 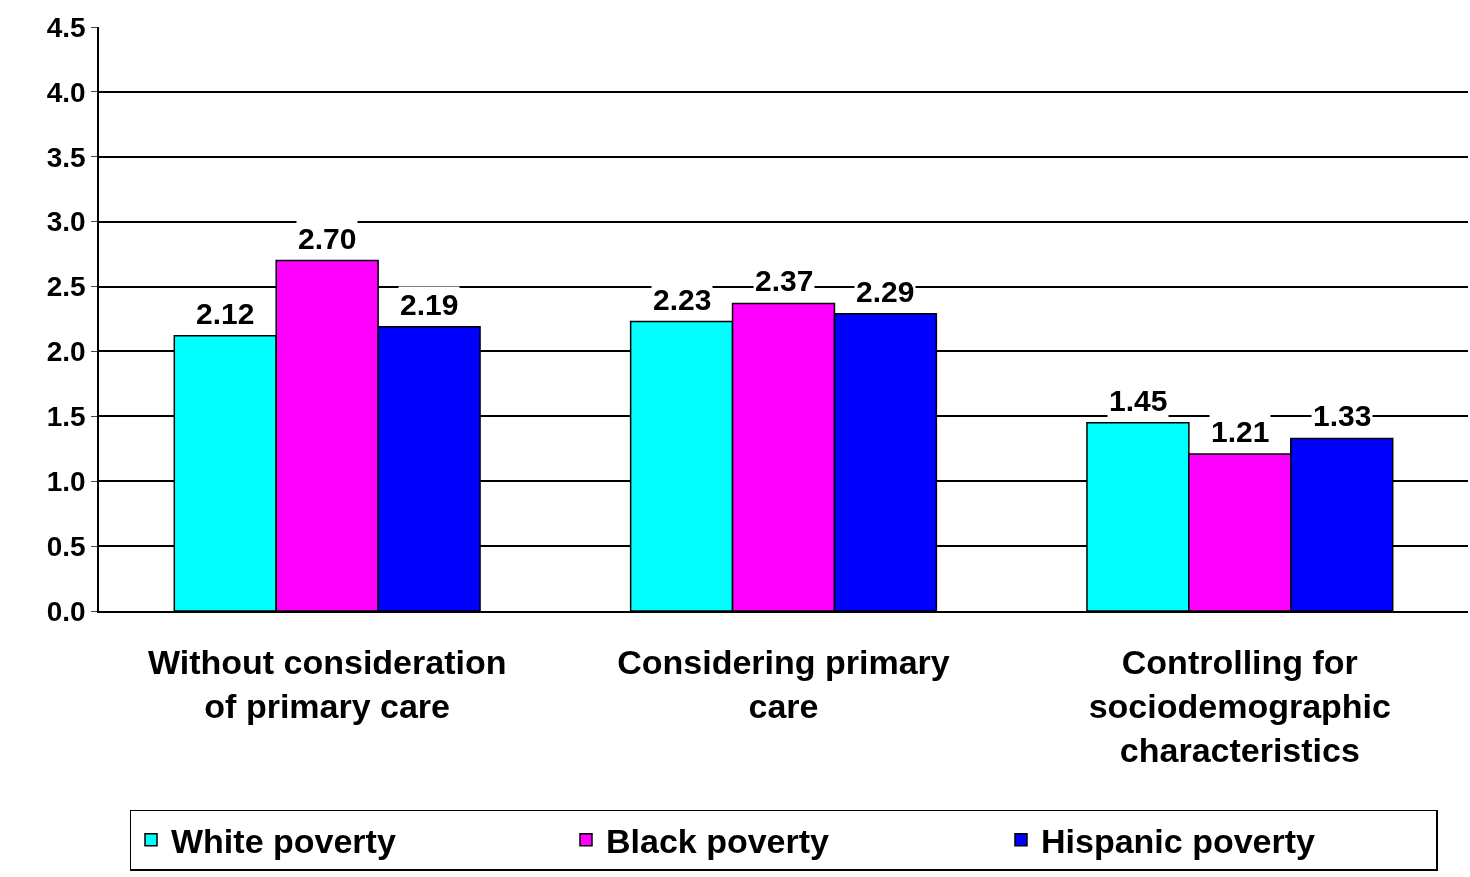 What do you see at coordinates (66, 222) in the screenshot?
I see `y-tick-label: 3.0` at bounding box center [66, 222].